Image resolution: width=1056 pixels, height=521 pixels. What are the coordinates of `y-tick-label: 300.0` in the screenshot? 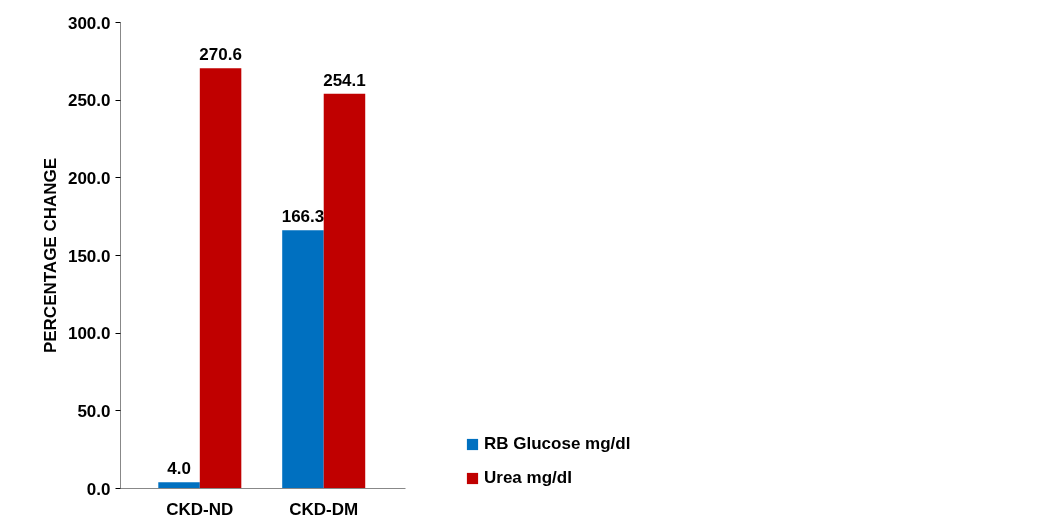 It's located at (89, 23).